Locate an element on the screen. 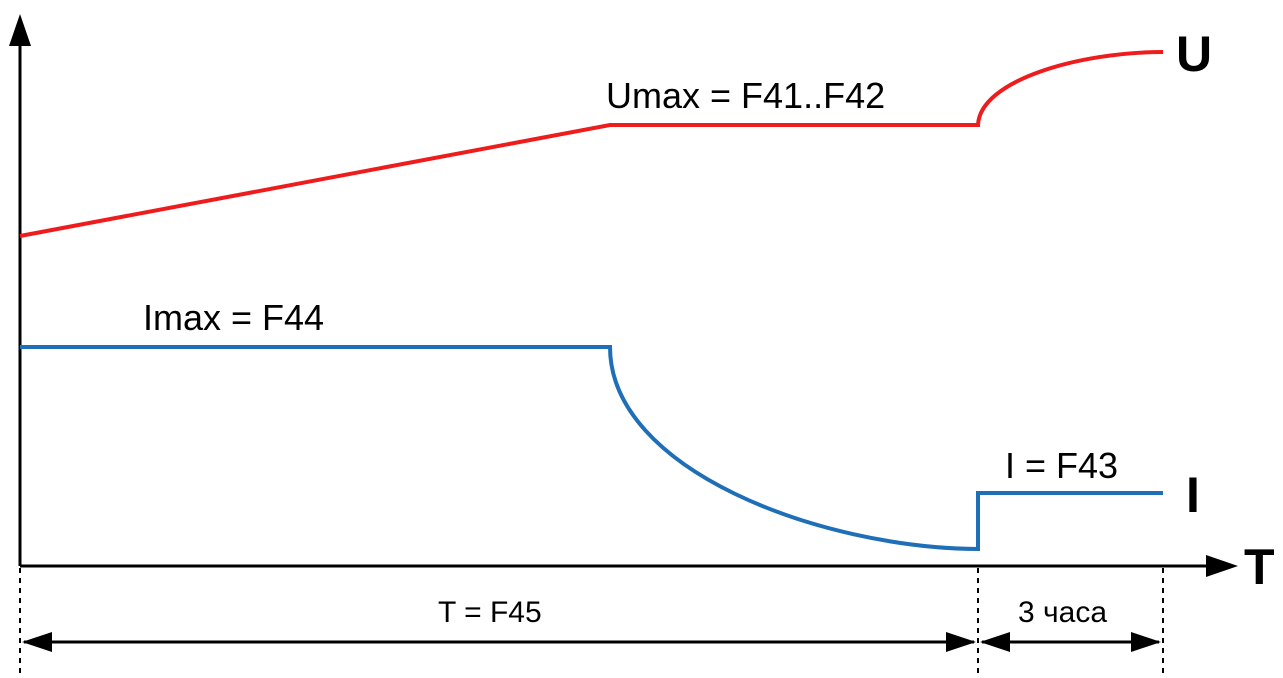 Image resolution: width=1283 pixels, height=678 pixels. current-final-label: I = F43 is located at coordinates (1061, 465).